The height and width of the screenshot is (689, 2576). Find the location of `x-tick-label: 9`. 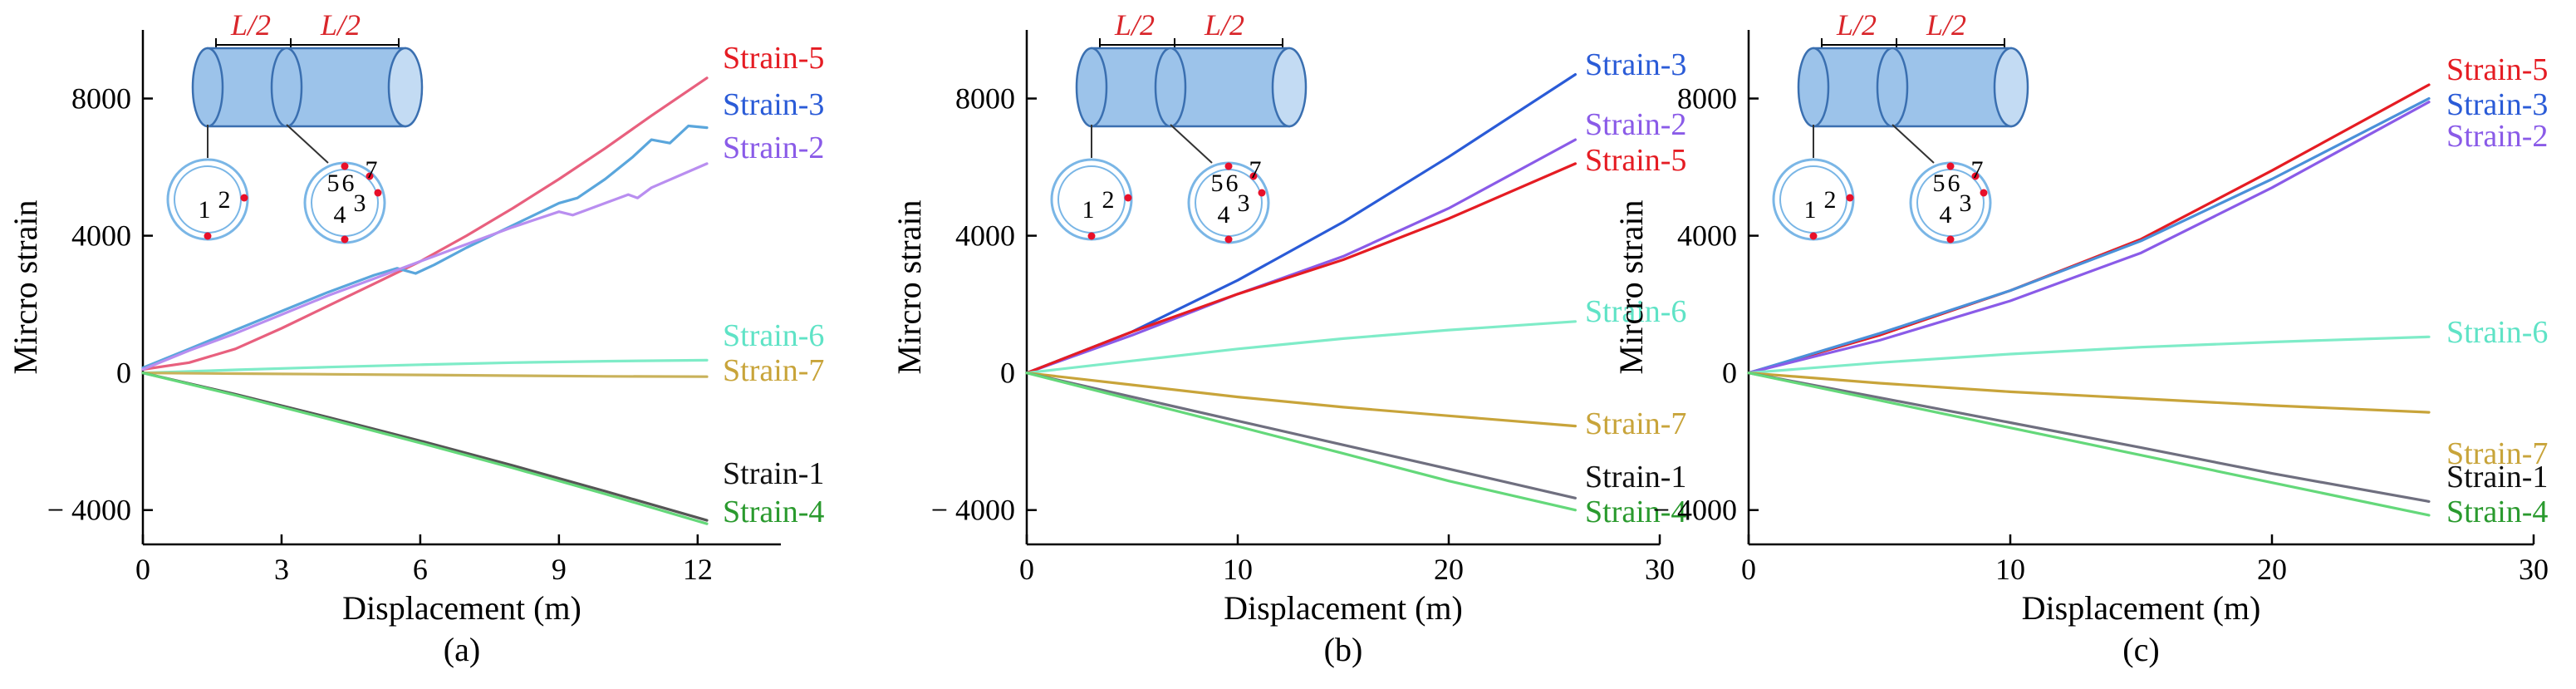

x-tick-label: 9 is located at coordinates (559, 569).